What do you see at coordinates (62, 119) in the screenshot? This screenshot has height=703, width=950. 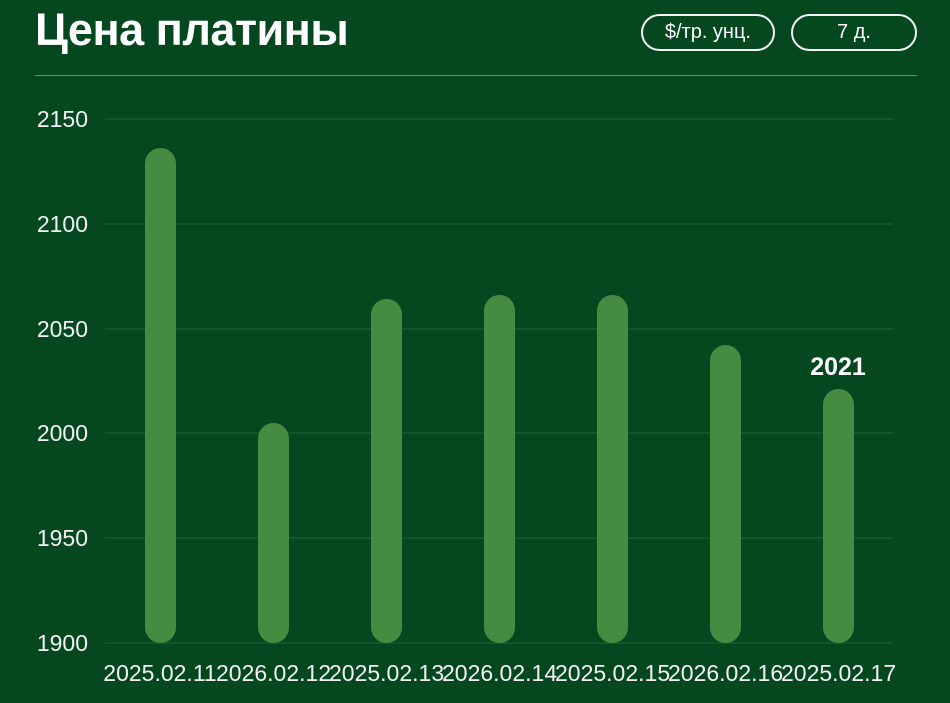 I see `y-axis-tick-label: 2150` at bounding box center [62, 119].